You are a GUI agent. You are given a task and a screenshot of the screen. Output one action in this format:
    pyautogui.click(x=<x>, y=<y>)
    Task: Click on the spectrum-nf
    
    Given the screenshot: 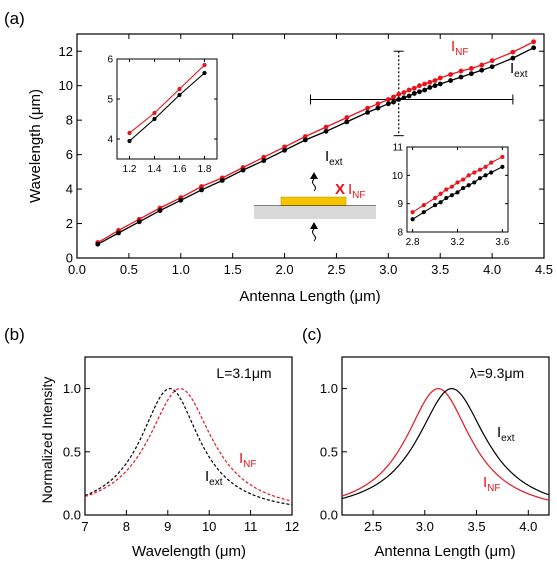 What is the action you would take?
    pyautogui.click(x=188, y=445)
    